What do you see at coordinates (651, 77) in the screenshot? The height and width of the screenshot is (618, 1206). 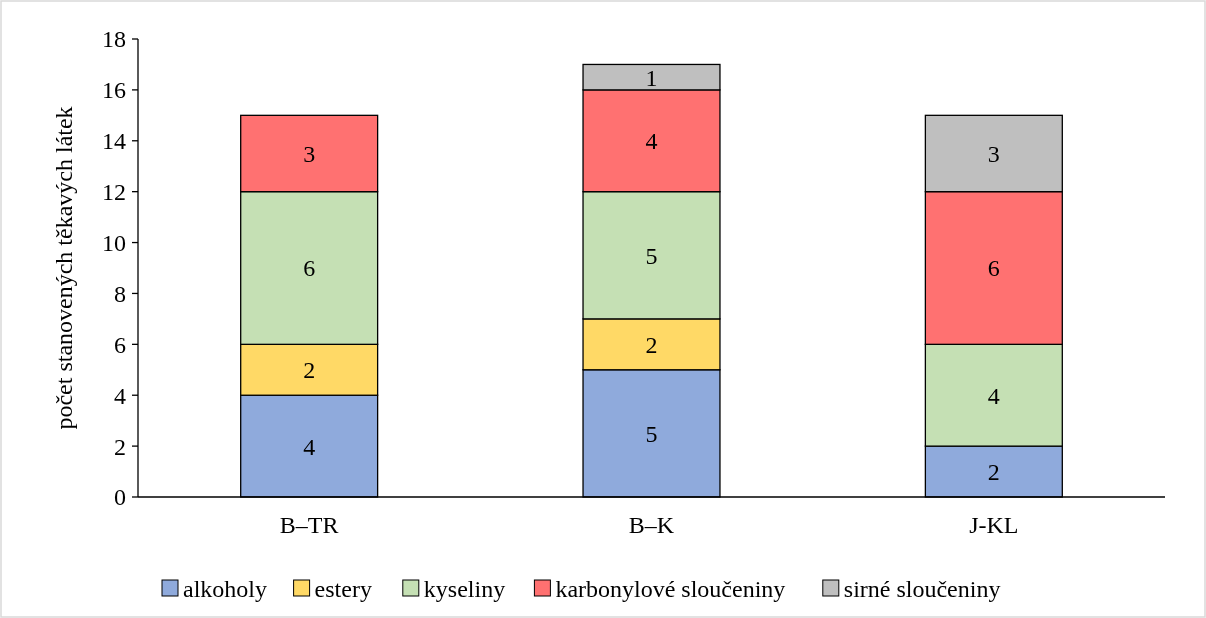 I see `data-label: 1` at bounding box center [651, 77].